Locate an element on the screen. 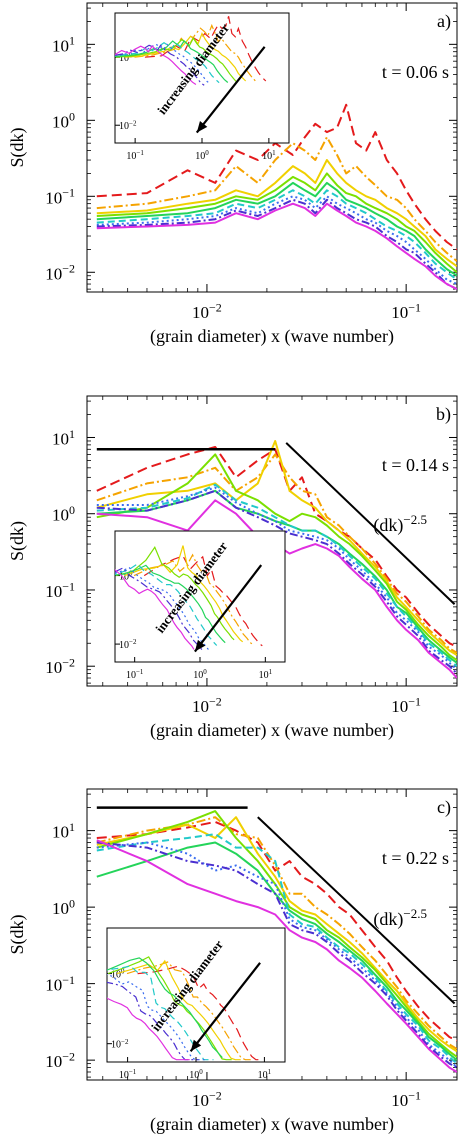 The width and height of the screenshot is (461, 1142). inset-frame is located at coordinates (196, 995).